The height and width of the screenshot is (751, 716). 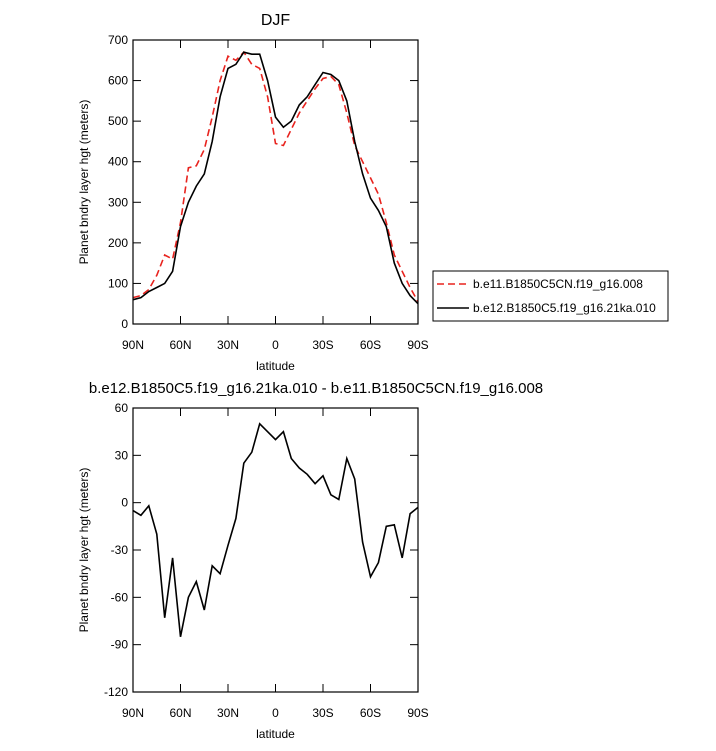 What do you see at coordinates (122, 408) in the screenshot?
I see `y-tick-label: 60` at bounding box center [122, 408].